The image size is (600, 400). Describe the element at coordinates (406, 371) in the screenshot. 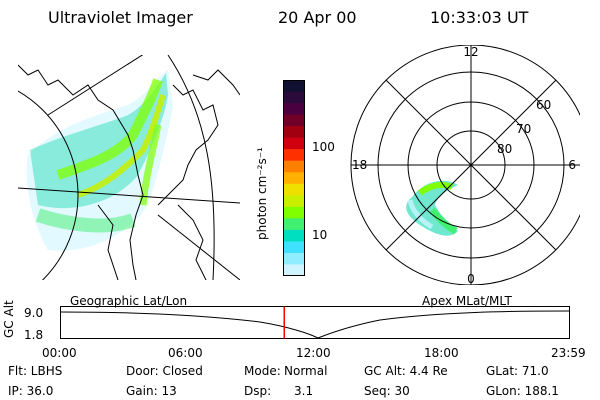

I see `gc-alt-readout: GC Alt: 4.4 Re` at that location.